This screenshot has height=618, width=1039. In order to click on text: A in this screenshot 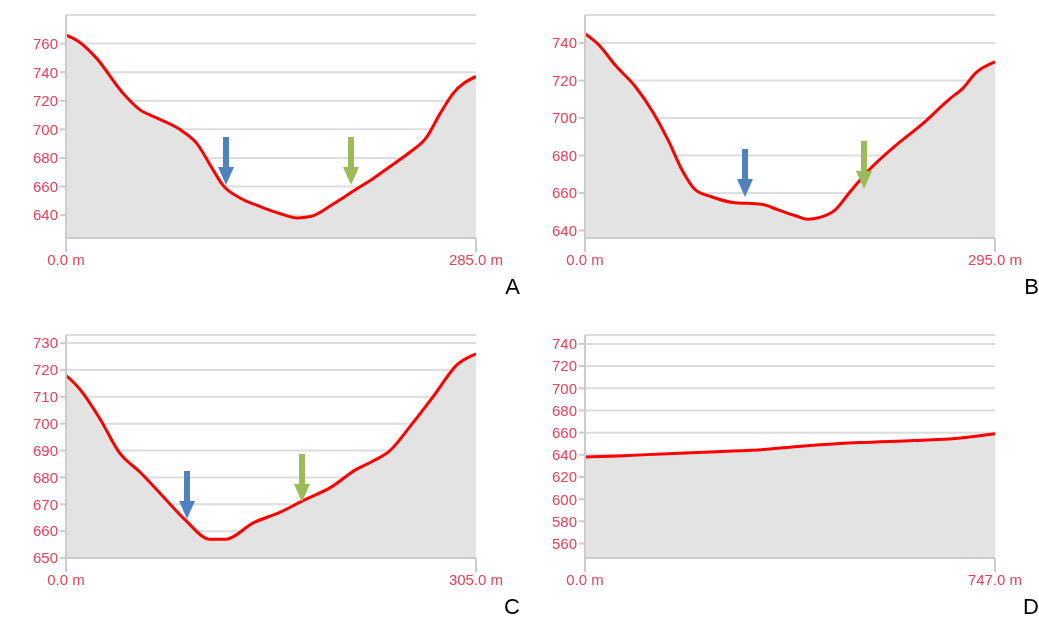, I will do `click(512, 287)`.